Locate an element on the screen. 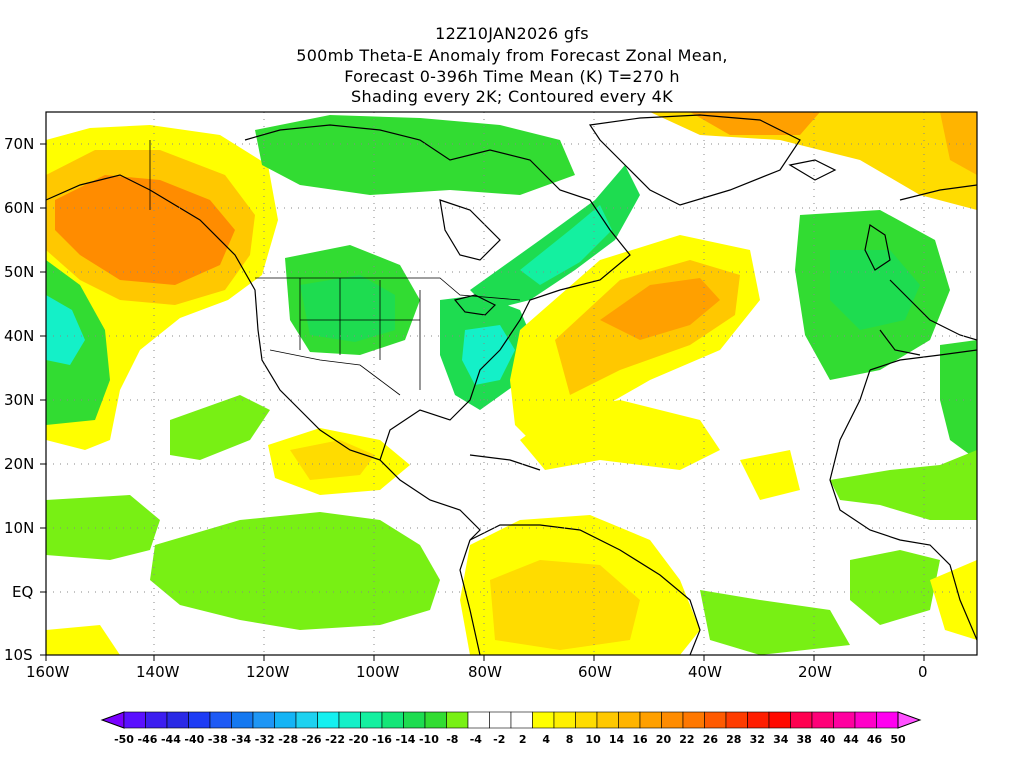 This screenshot has width=1024, height=768. colorbar-label: -20 is located at coordinates (358, 739).